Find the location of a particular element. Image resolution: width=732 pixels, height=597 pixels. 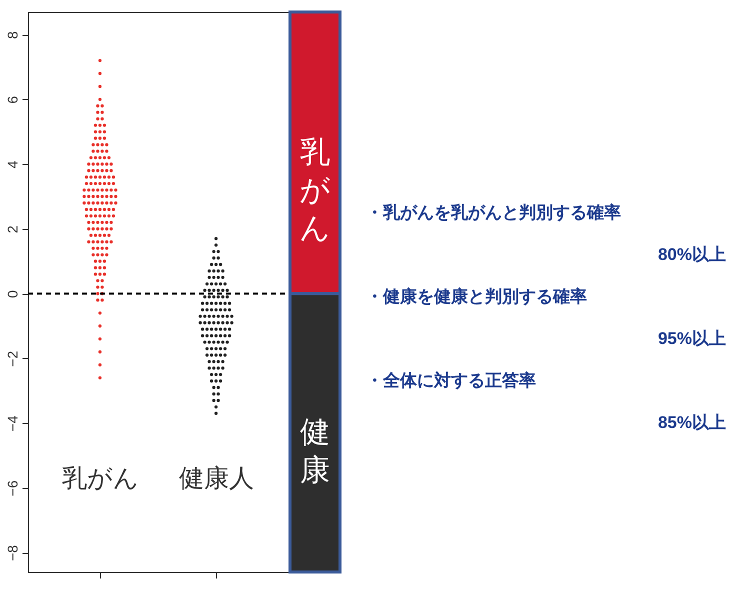

y-tick-label: 4 is located at coordinates (12, 164).